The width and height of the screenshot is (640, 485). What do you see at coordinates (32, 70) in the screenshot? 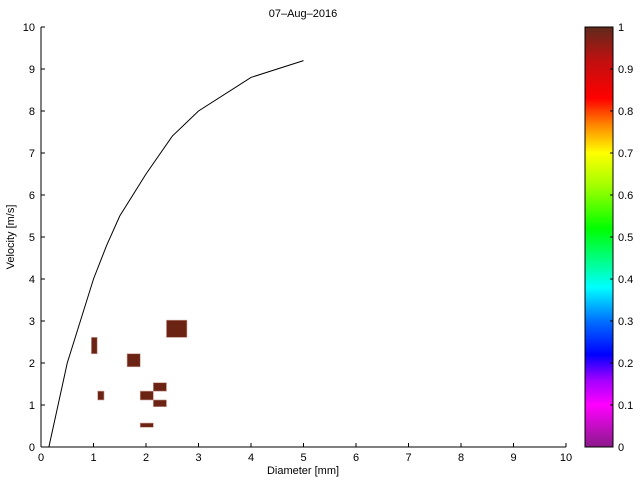
I see `y-tick-label: 9` at bounding box center [32, 70].